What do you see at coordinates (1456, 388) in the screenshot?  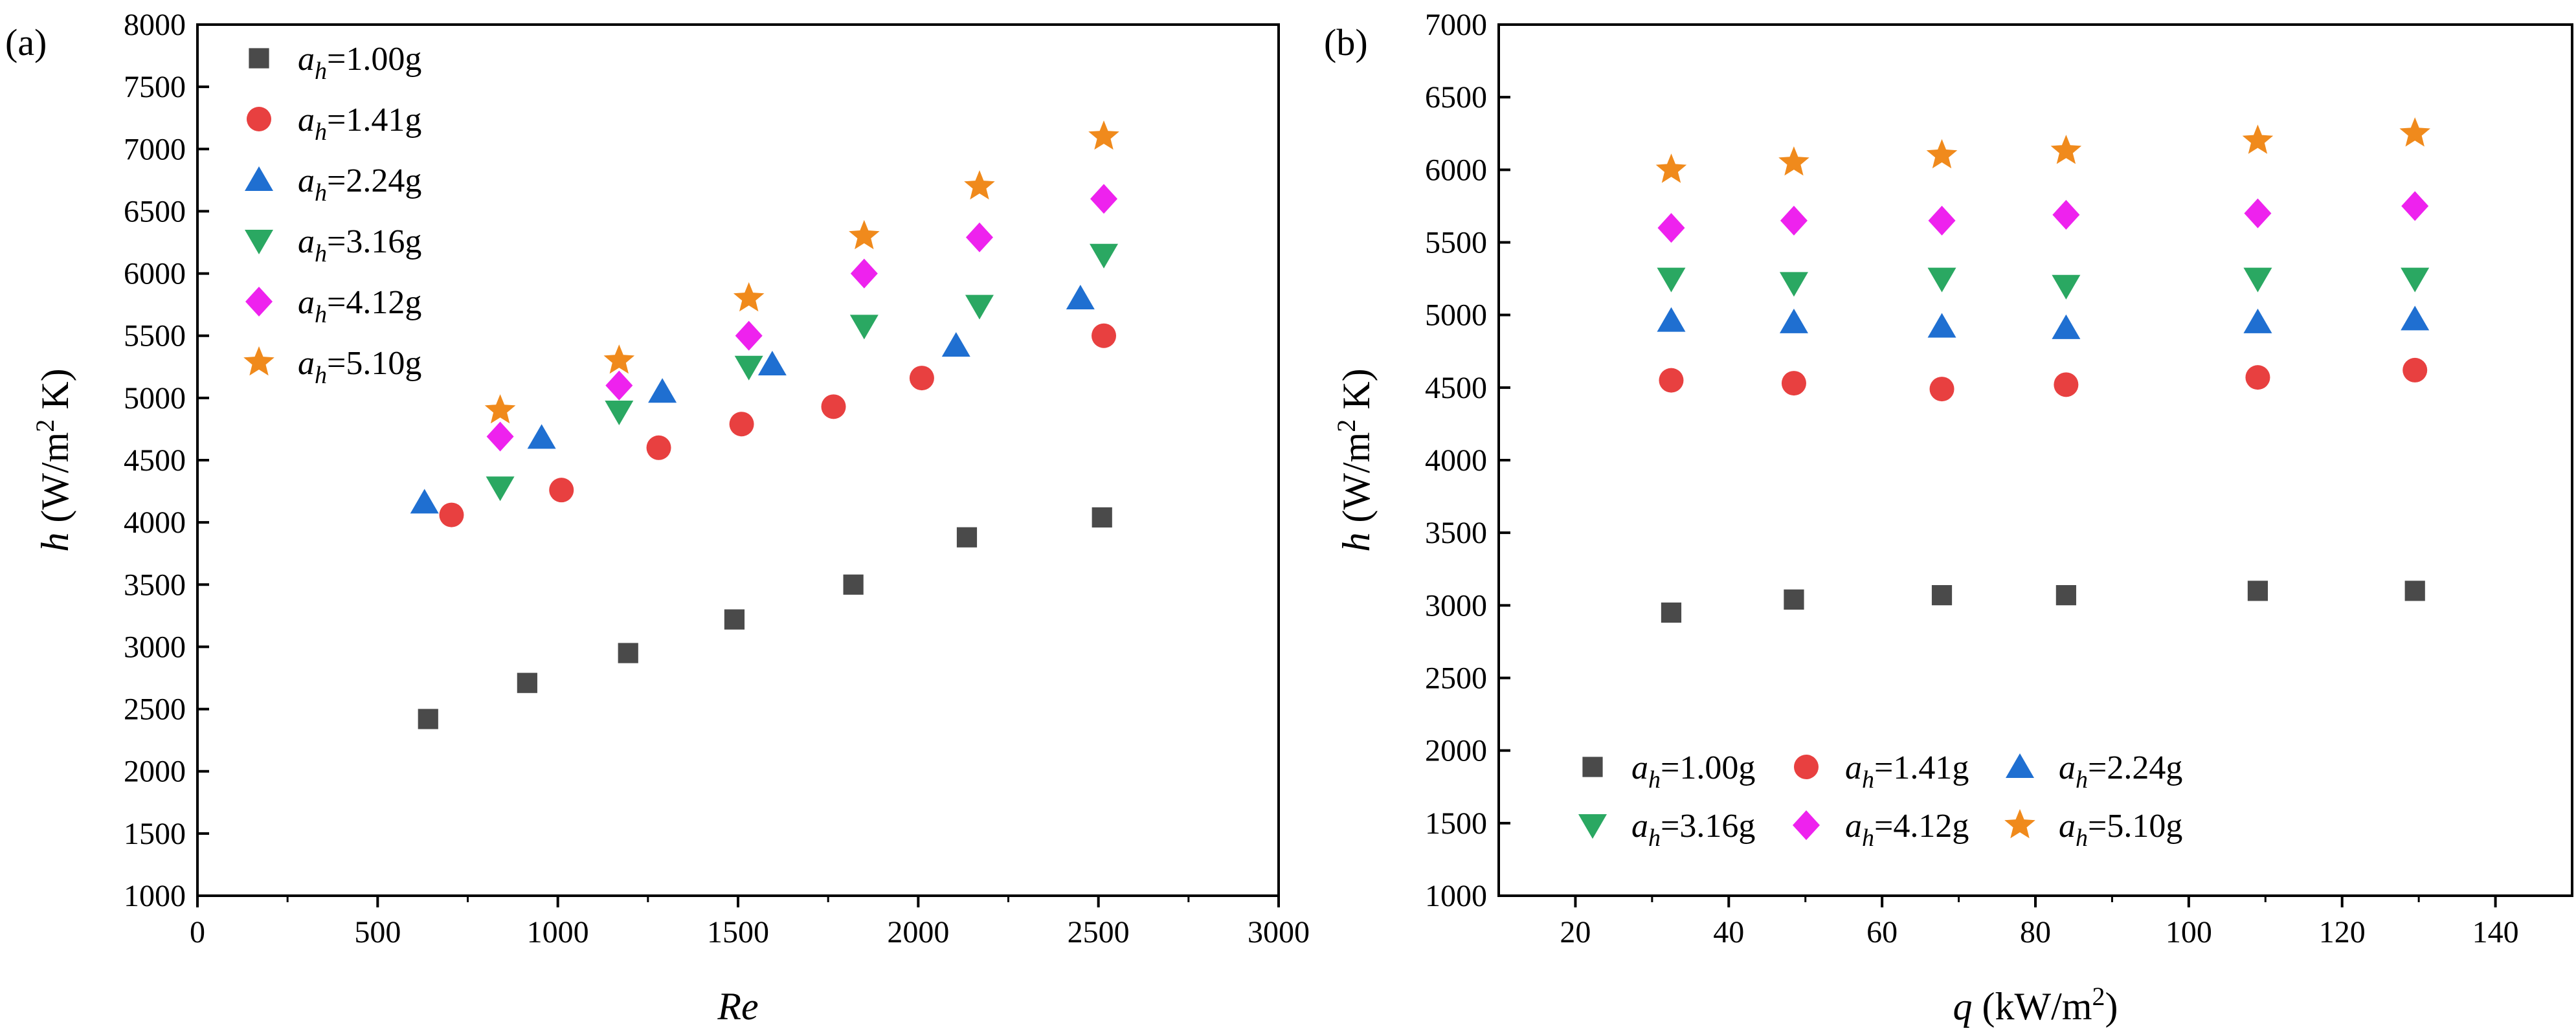 I see `y-tick-label: 4500` at bounding box center [1456, 388].